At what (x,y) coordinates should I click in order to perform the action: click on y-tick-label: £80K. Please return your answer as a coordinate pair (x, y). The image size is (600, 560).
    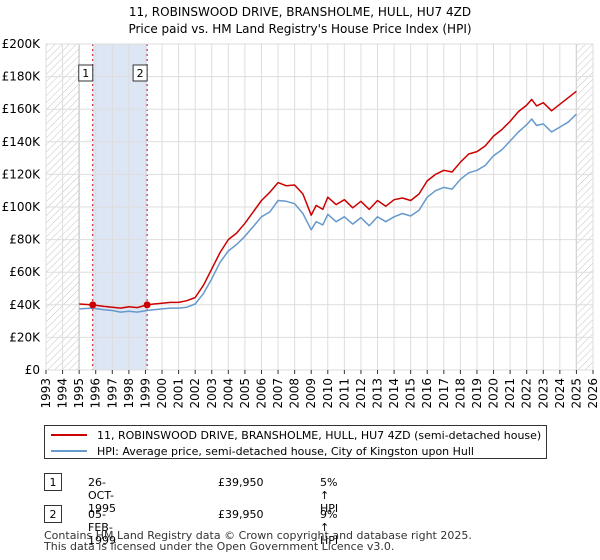
    Looking at the image, I should click on (25, 240).